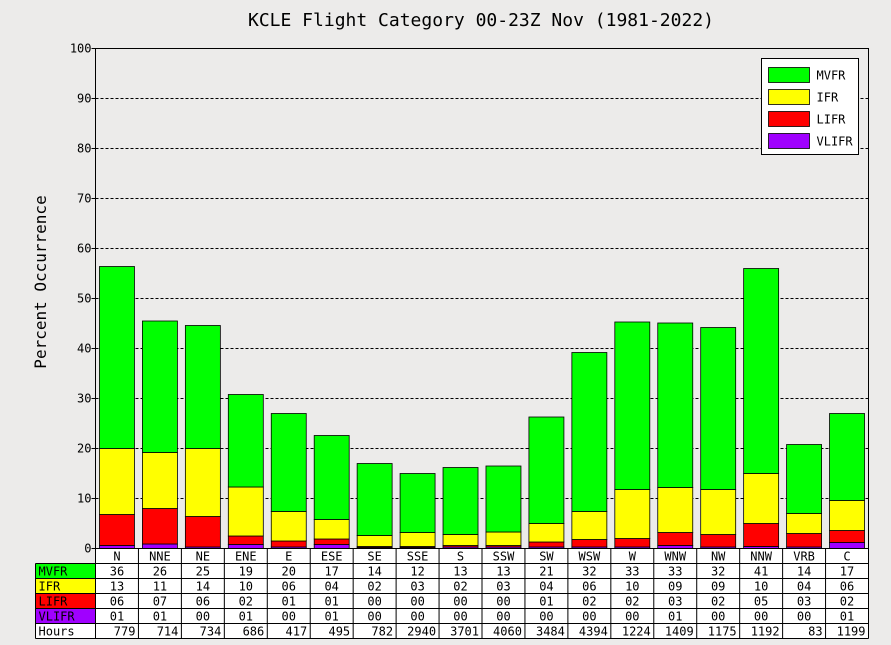 The height and width of the screenshot is (645, 891). Describe the element at coordinates (289, 572) in the screenshot. I see `table-cell: 20` at that location.